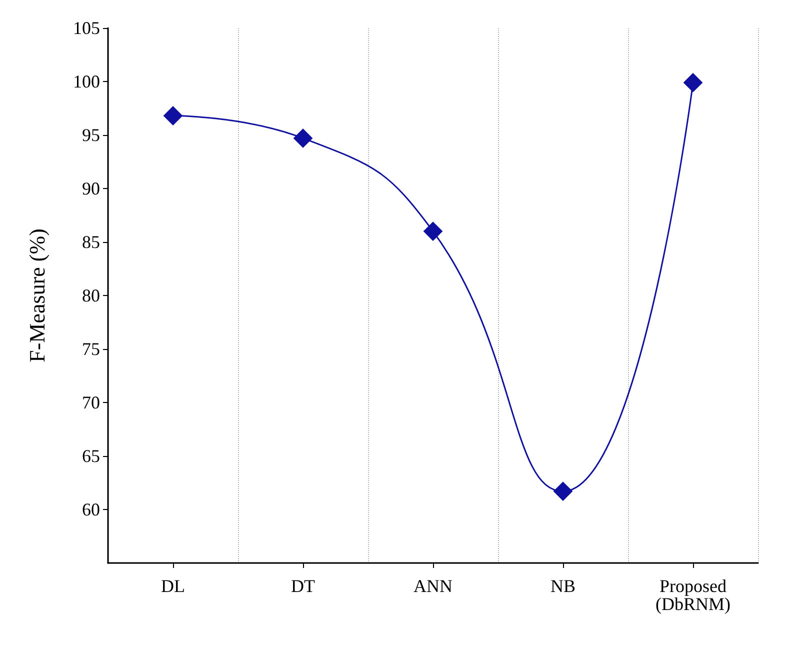 This screenshot has width=786, height=647. I want to click on y-tick-label: 100, so click(86, 82).